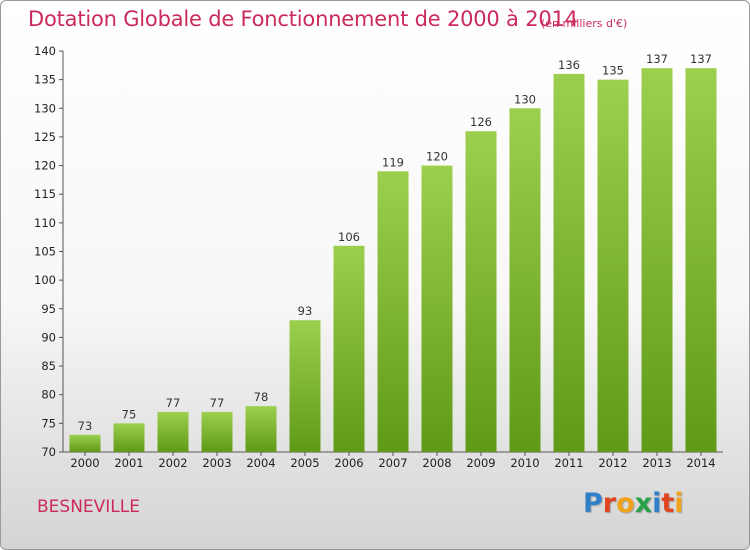 The image size is (750, 550). What do you see at coordinates (45, 137) in the screenshot?
I see `y-tick-label: 125` at bounding box center [45, 137].